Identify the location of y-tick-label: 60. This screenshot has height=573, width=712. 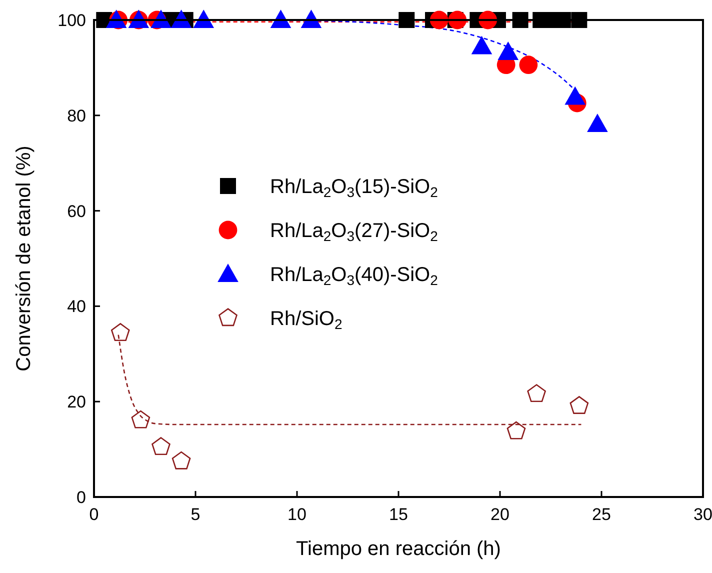
(76, 211).